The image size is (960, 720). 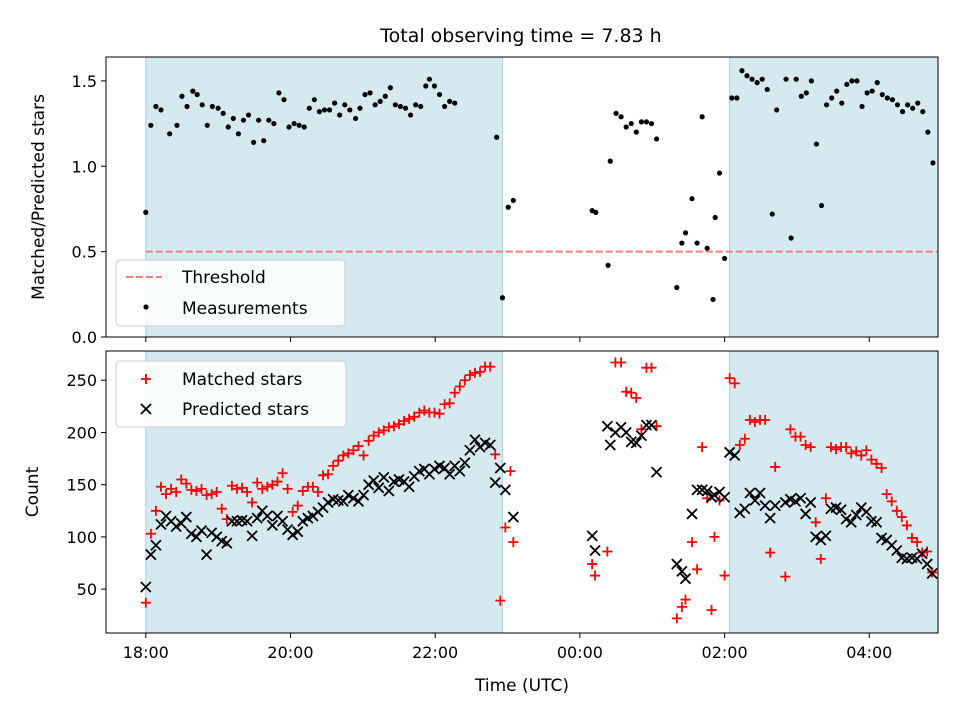 What do you see at coordinates (84, 337) in the screenshot?
I see `y-tick-label: 0.0` at bounding box center [84, 337].